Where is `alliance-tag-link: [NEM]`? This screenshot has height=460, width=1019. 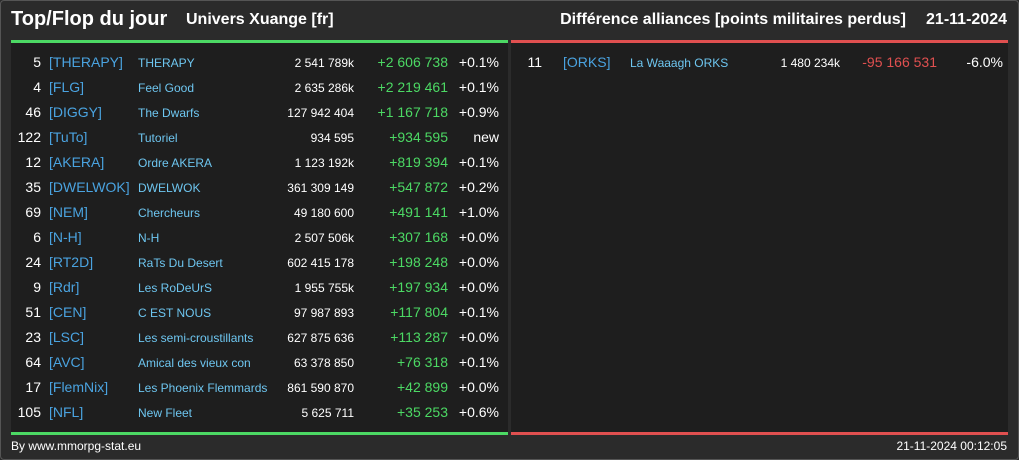
alliance-tag-link: [NEM] is located at coordinates (68, 212).